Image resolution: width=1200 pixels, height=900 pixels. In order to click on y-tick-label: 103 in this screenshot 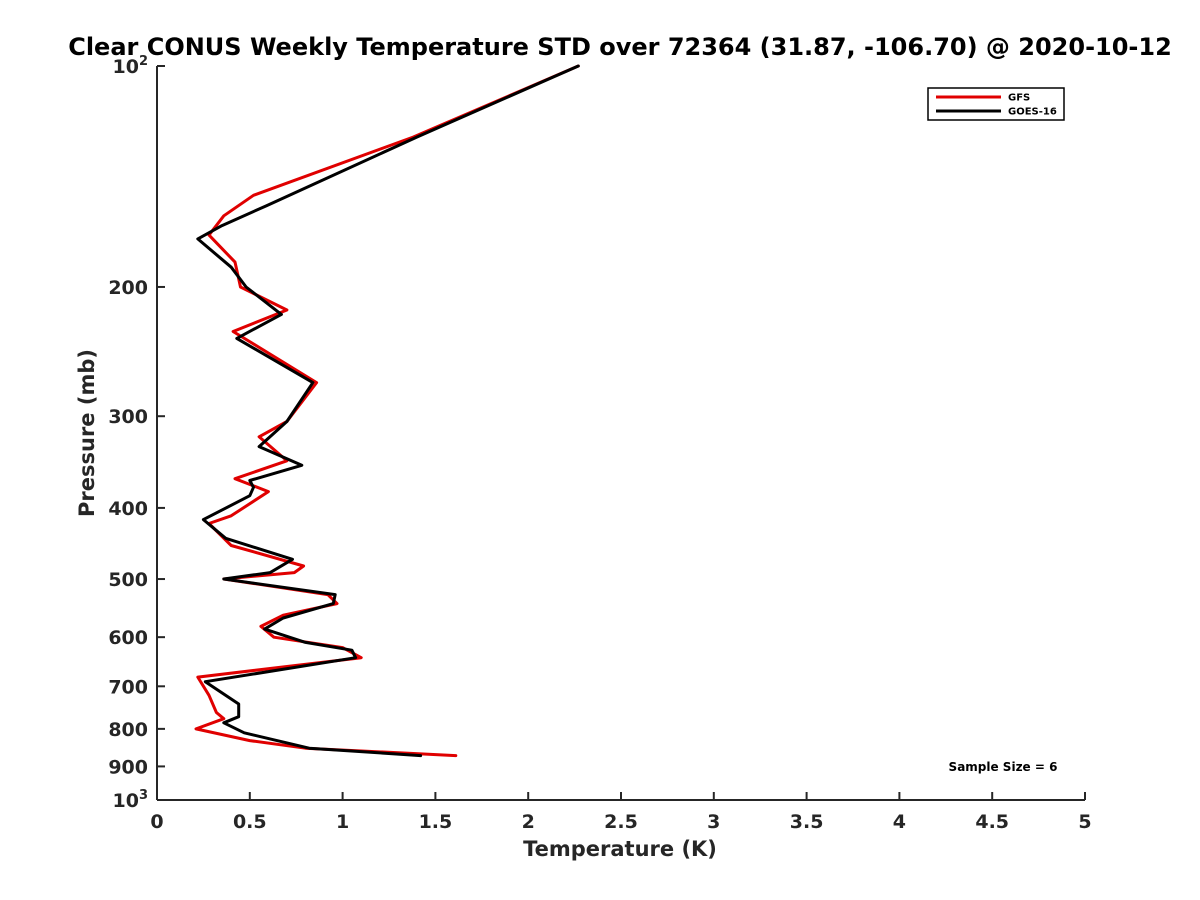, I will do `click(131, 800)`.